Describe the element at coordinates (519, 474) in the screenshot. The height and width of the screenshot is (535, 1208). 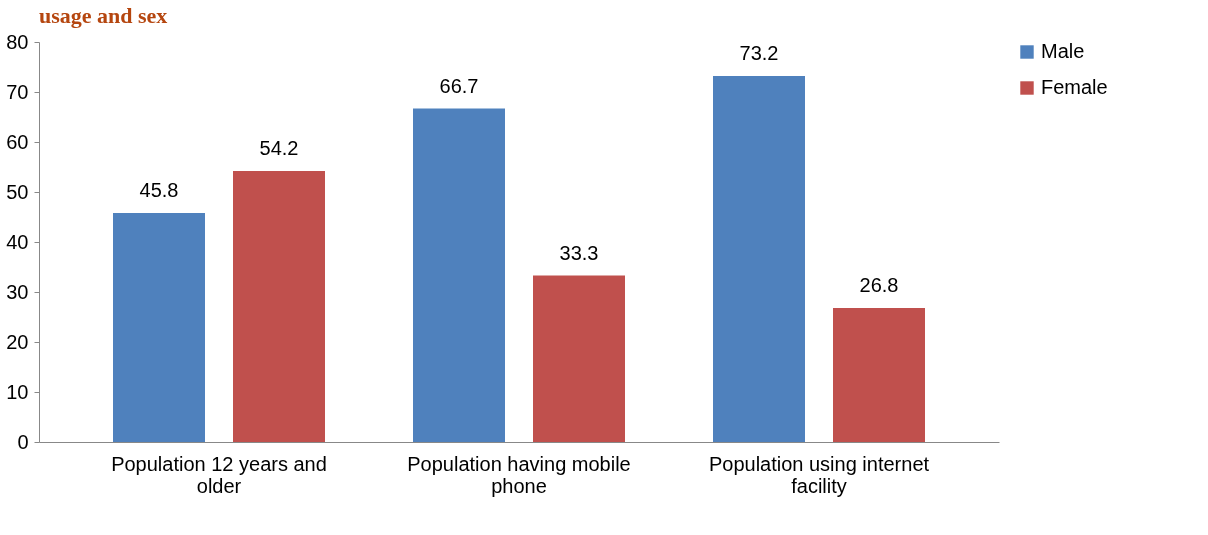
I see `x-tick-label: Population having mobile phone` at that location.